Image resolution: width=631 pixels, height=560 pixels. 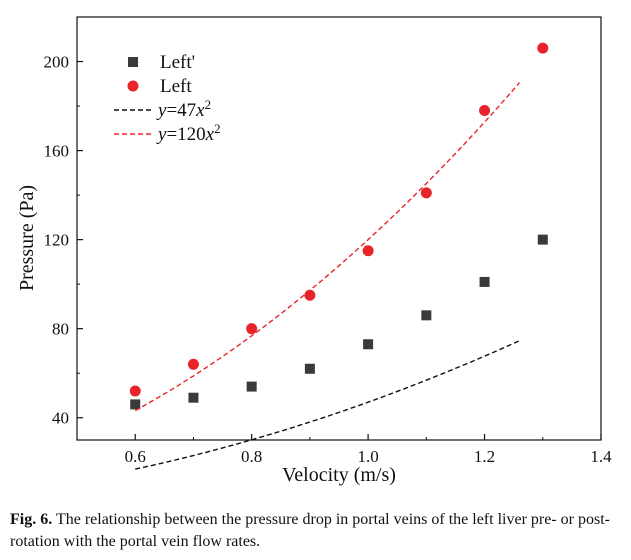 What do you see at coordinates (367, 456) in the screenshot?
I see `x-tick-label: 1.0` at bounding box center [367, 456].